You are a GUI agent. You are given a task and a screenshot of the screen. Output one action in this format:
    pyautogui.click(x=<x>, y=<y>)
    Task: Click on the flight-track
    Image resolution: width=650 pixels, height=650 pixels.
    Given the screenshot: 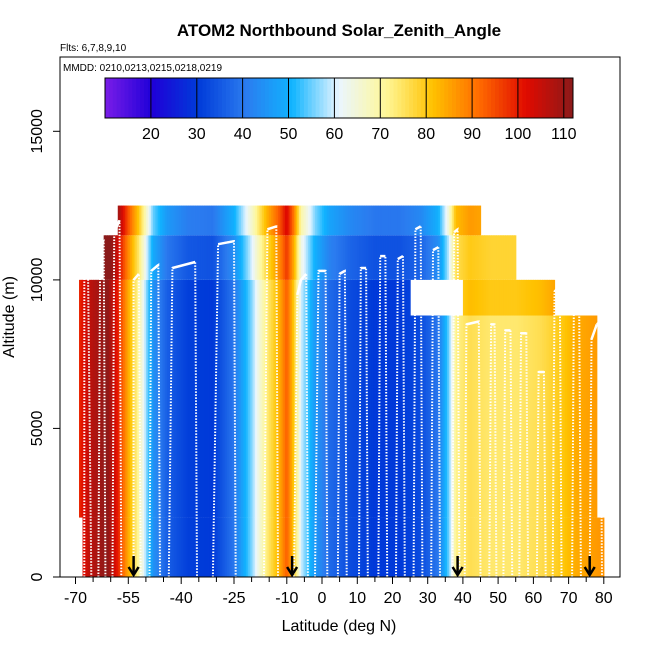 What is the action you would take?
    pyautogui.click(x=493, y=450)
    